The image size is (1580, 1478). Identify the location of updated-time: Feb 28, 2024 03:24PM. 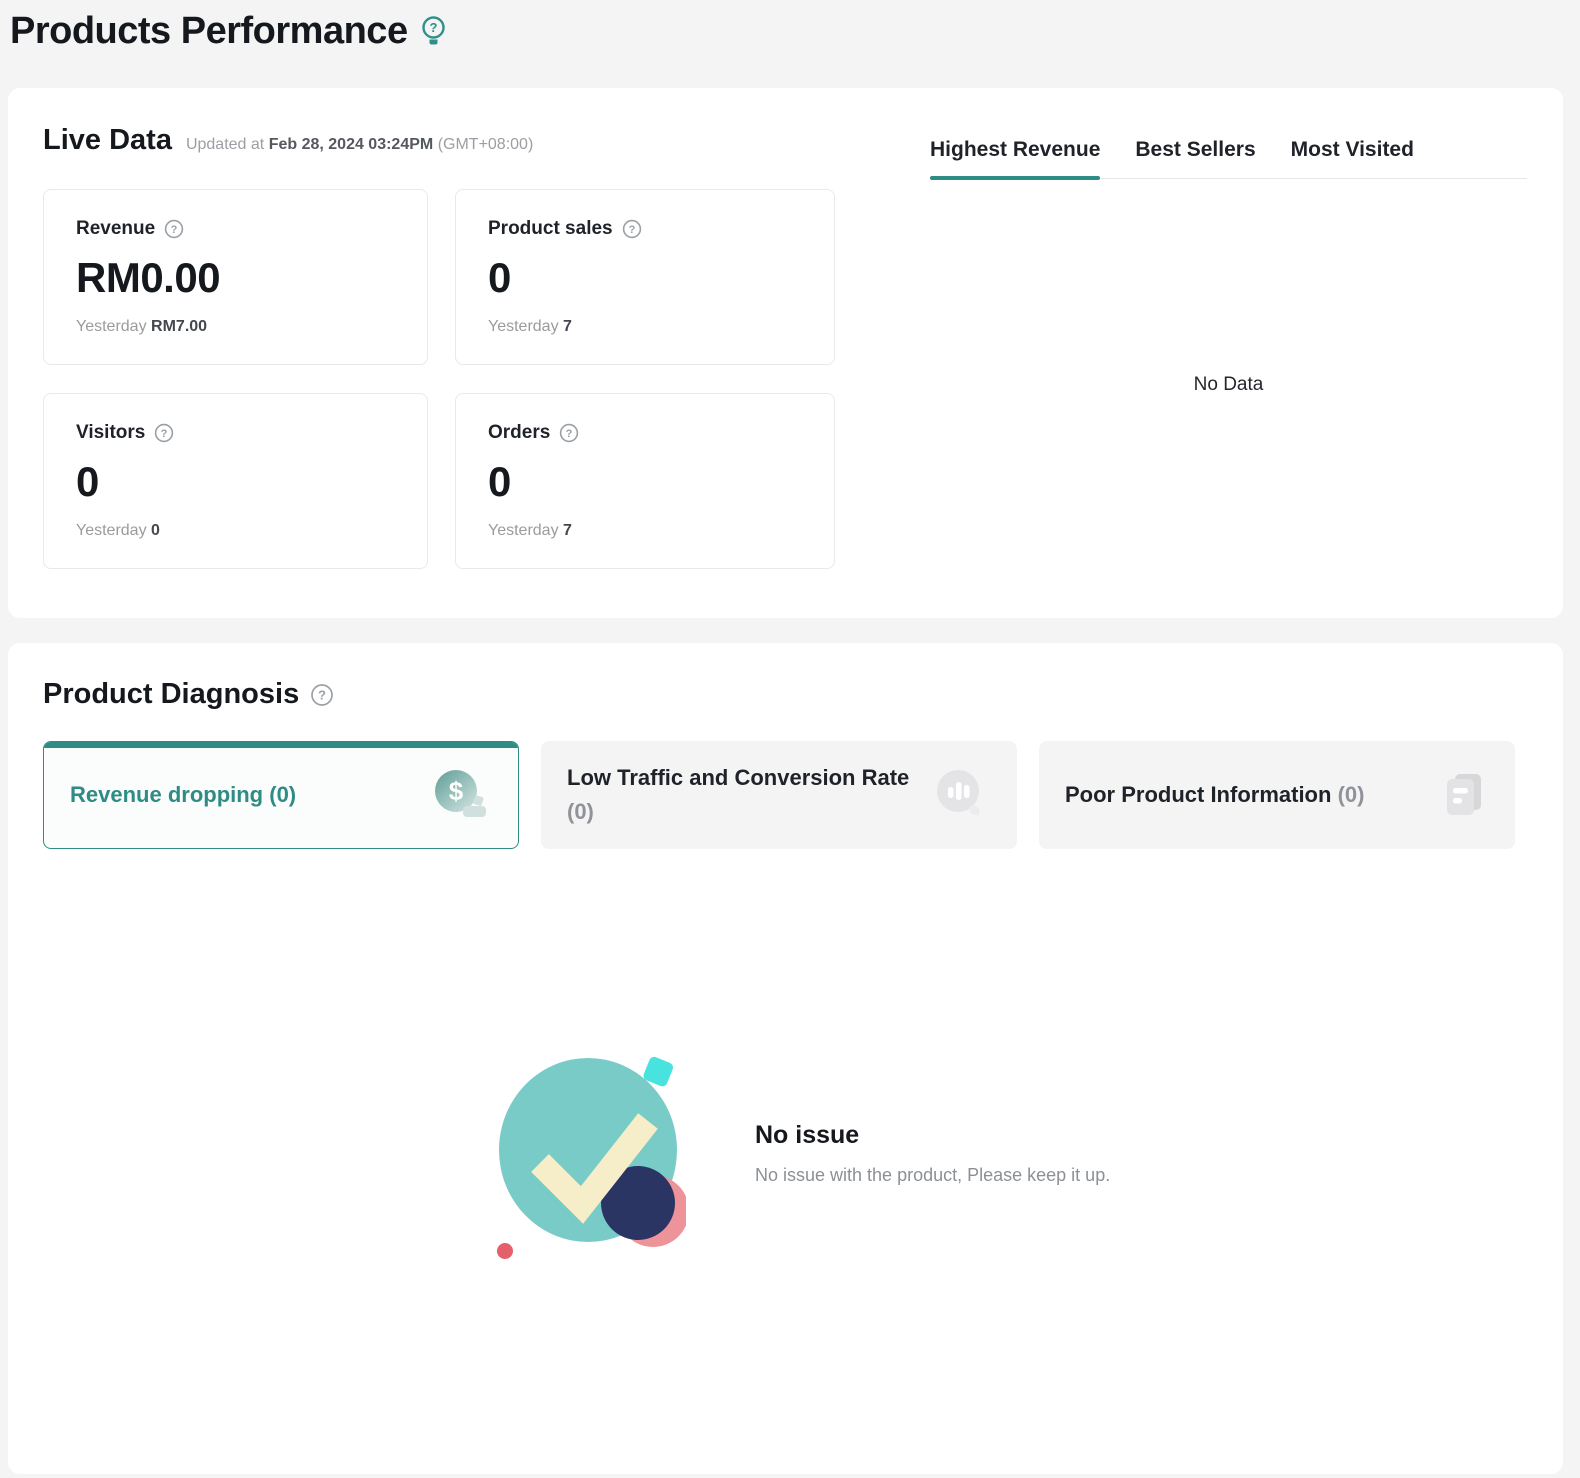
(351, 144).